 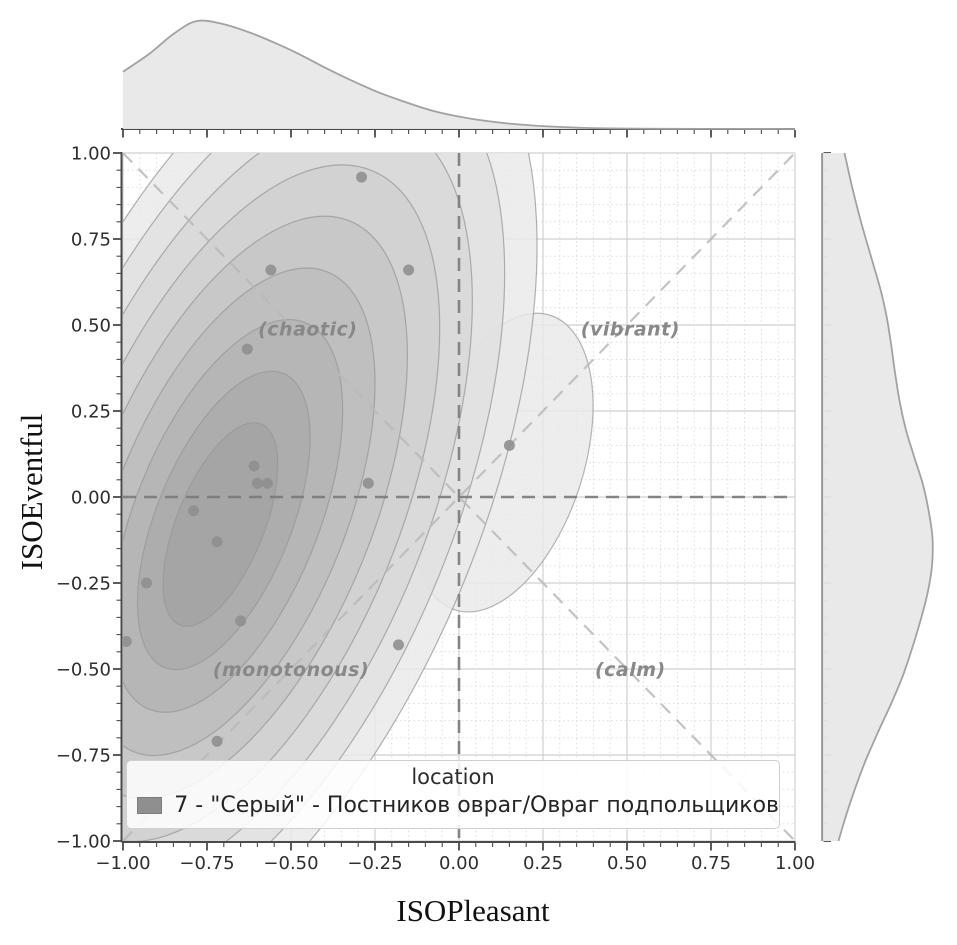 What do you see at coordinates (453, 777) in the screenshot?
I see `legend-title: location` at bounding box center [453, 777].